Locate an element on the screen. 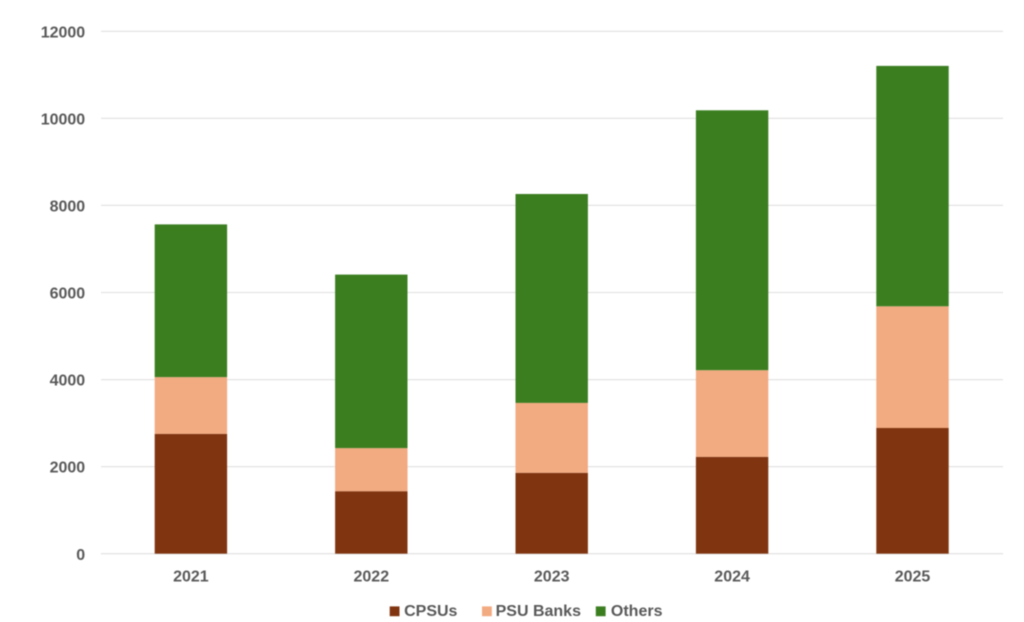 Image resolution: width=1024 pixels, height=622 pixels. svg-text: 4000 is located at coordinates (68, 381).